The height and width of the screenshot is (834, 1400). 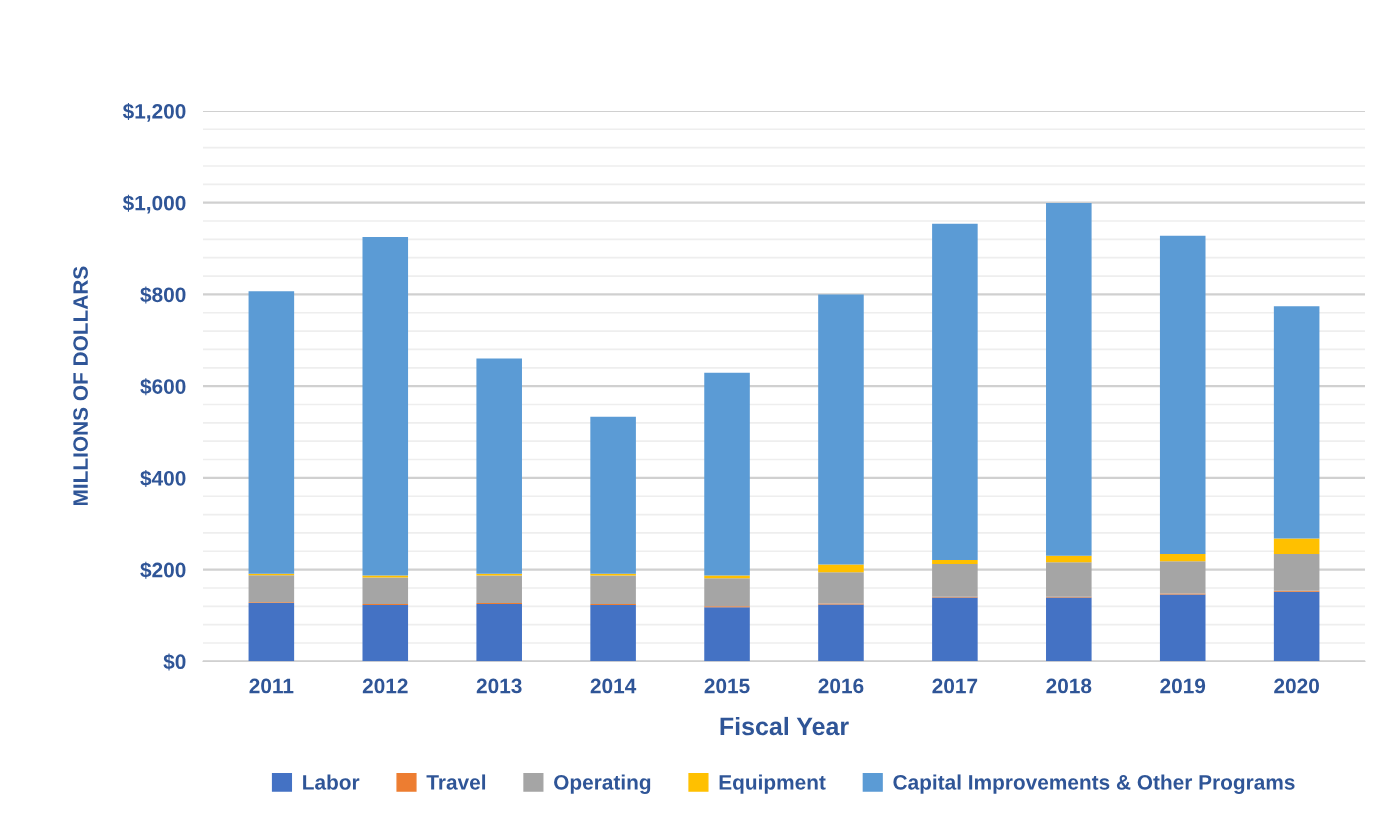 I want to click on y-tick-label: $0, so click(x=174, y=662).